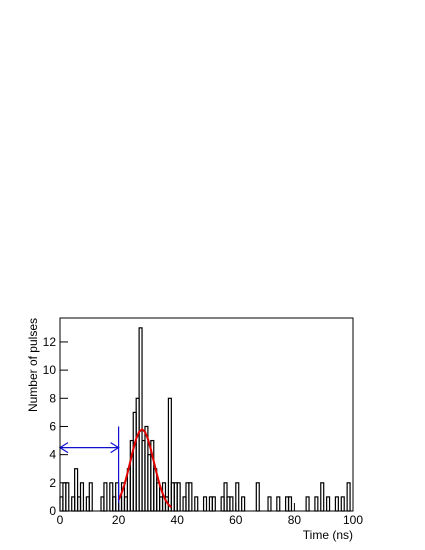  I want to click on x-tick-label: 20, so click(119, 520).